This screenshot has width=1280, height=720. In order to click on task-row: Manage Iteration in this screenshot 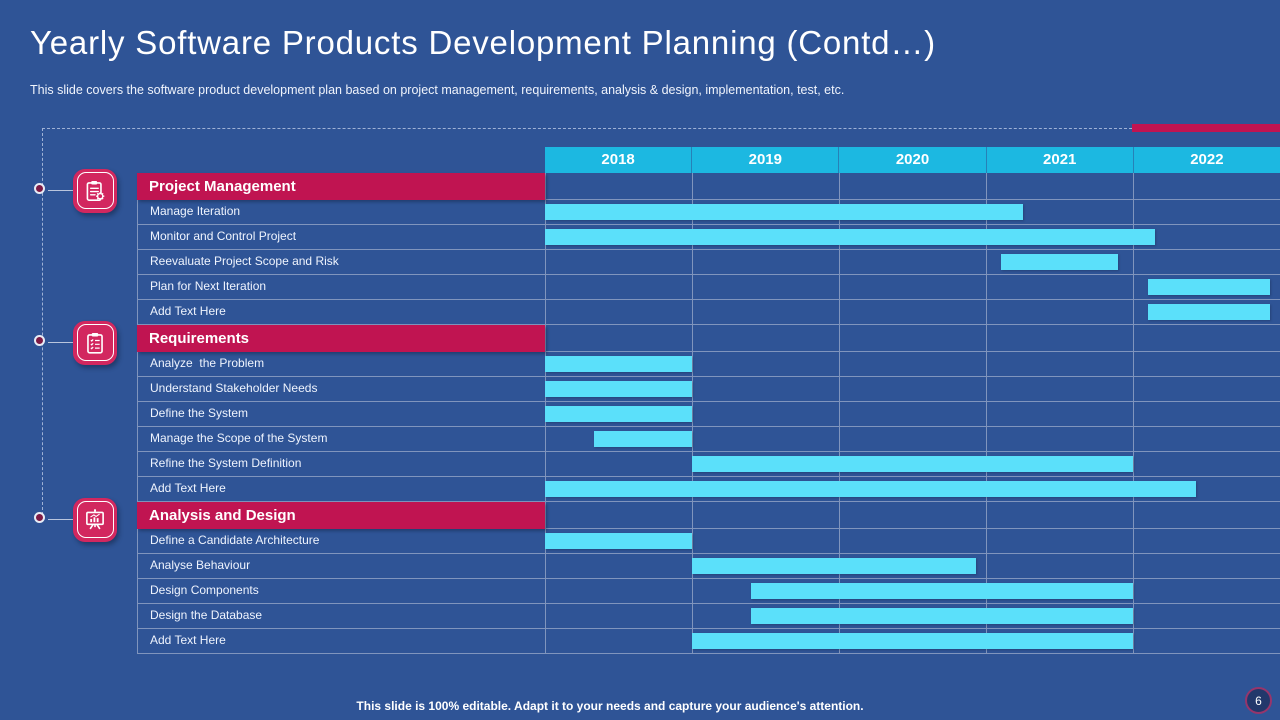, I will do `click(708, 212)`.